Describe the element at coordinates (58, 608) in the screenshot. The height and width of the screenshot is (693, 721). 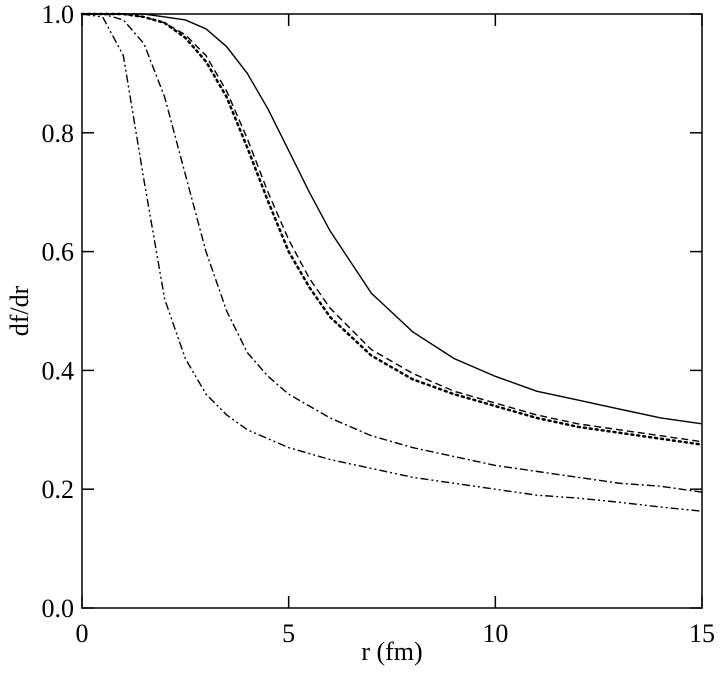
I see `y-tick-label: 0.0` at that location.